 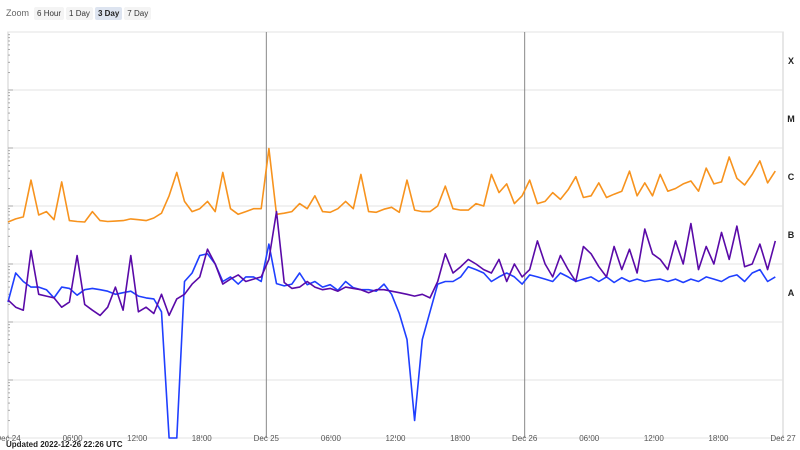 What do you see at coordinates (525, 438) in the screenshot?
I see `x-tick-label: Dec 26` at bounding box center [525, 438].